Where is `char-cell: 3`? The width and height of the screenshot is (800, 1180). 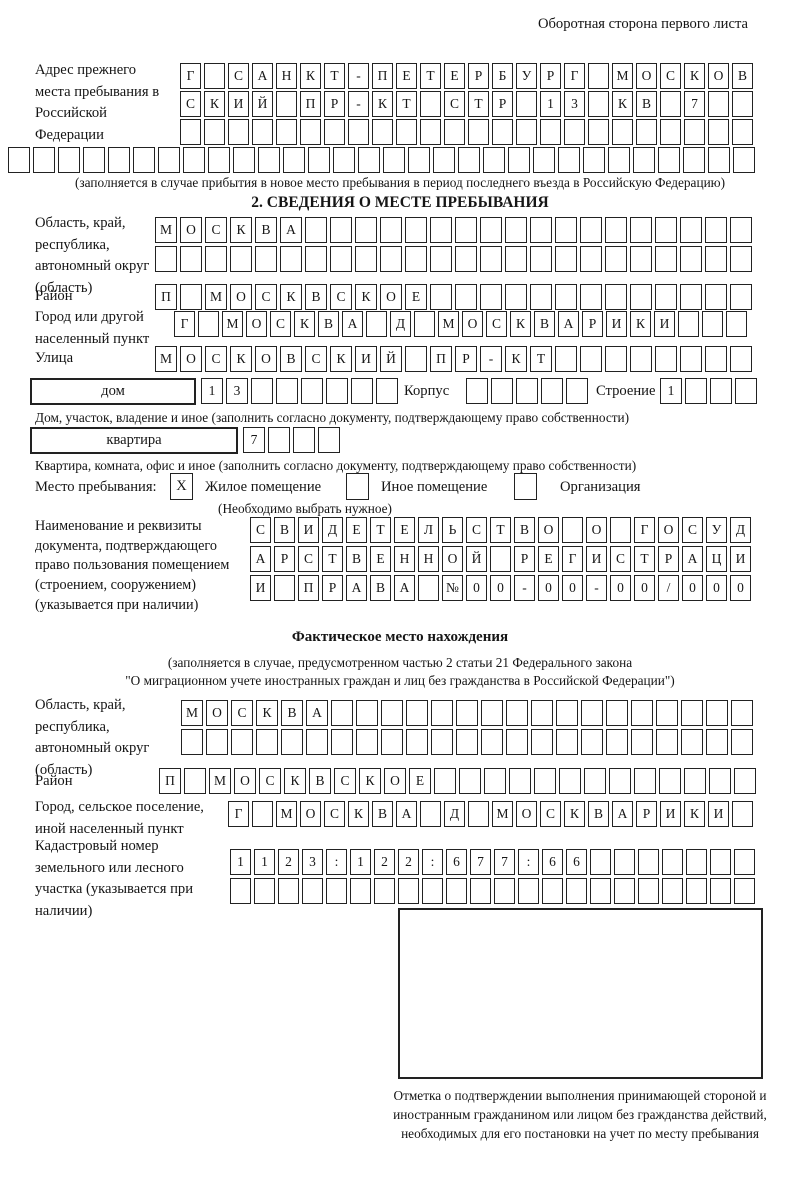 char-cell: 3 is located at coordinates (237, 391).